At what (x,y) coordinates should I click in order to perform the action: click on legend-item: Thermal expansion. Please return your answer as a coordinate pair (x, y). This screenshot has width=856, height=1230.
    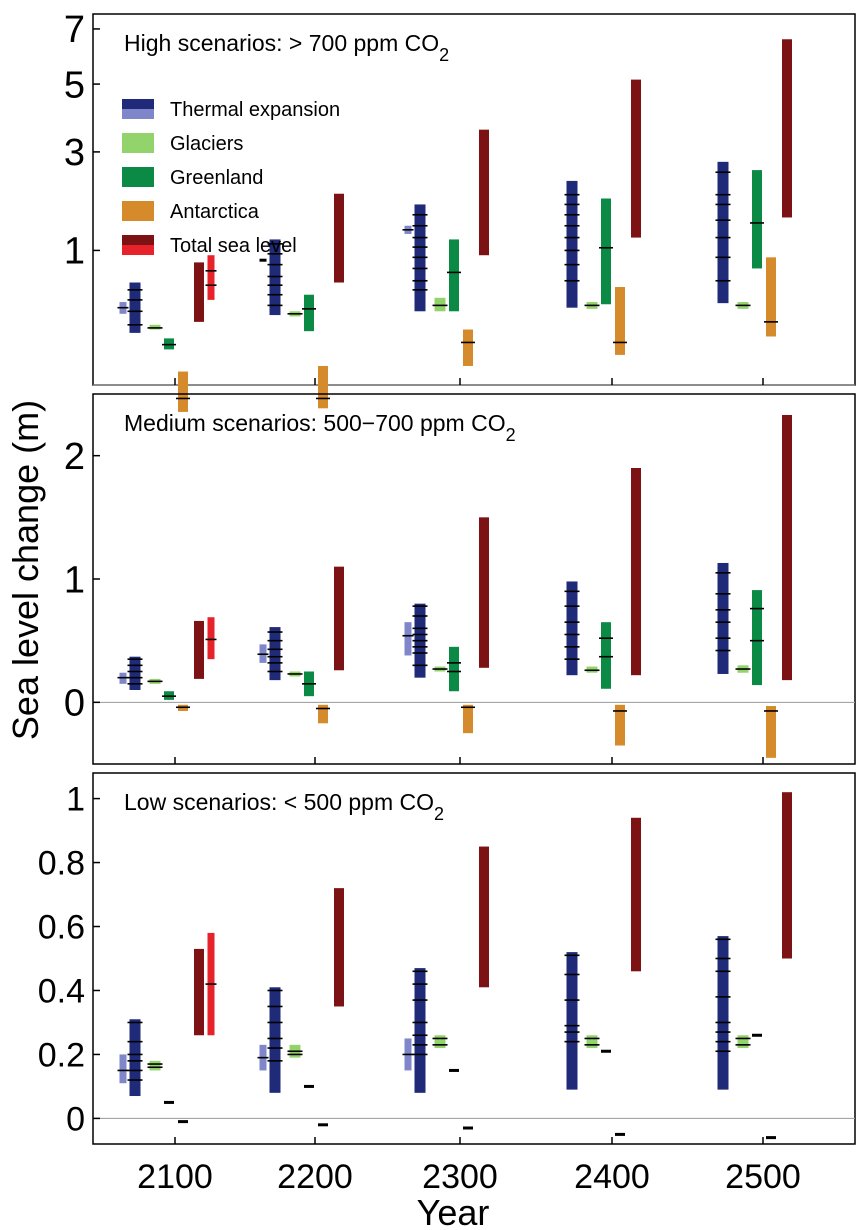
    Looking at the image, I should click on (231, 110).